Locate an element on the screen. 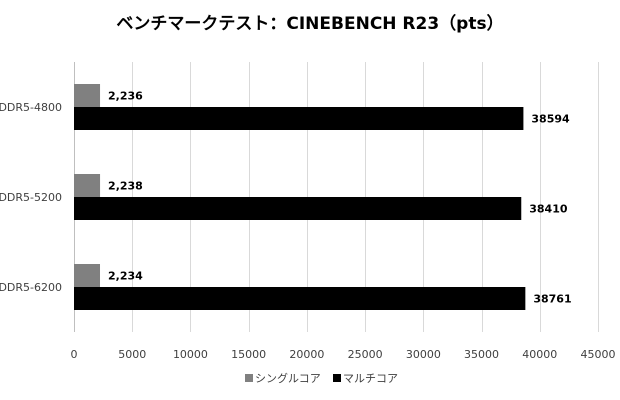 The width and height of the screenshot is (620, 400). x-tick-label: 40000 is located at coordinates (539, 354).